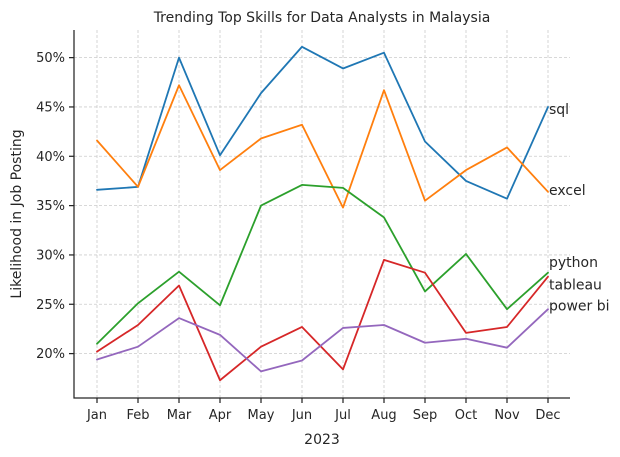 The height and width of the screenshot is (457, 620). I want to click on x-tick-label: Sep, so click(425, 415).